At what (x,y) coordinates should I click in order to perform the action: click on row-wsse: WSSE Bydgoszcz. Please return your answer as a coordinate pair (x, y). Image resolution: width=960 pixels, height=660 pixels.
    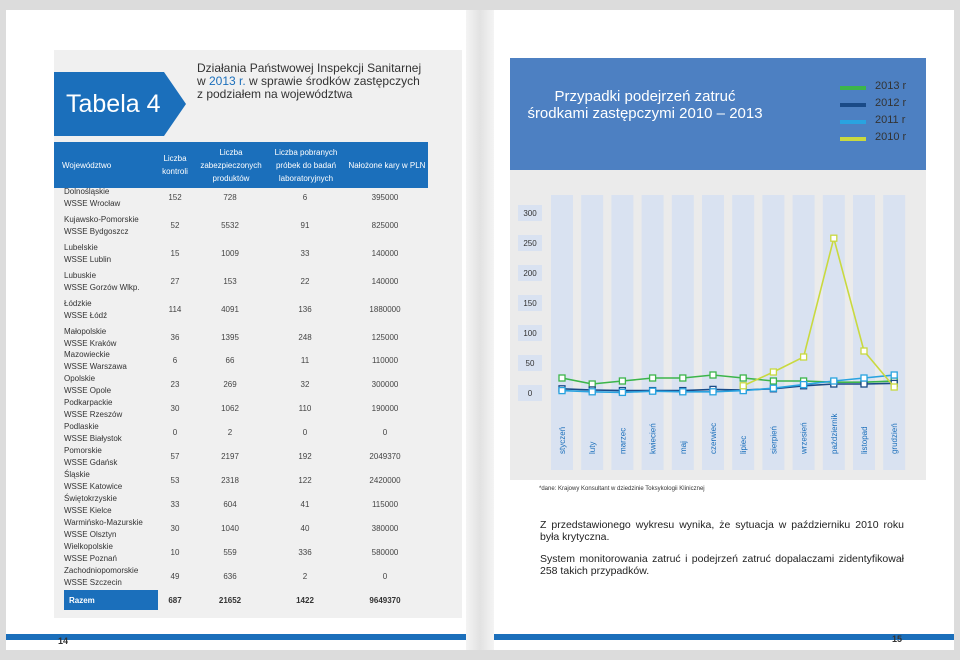
    Looking at the image, I should click on (96, 231).